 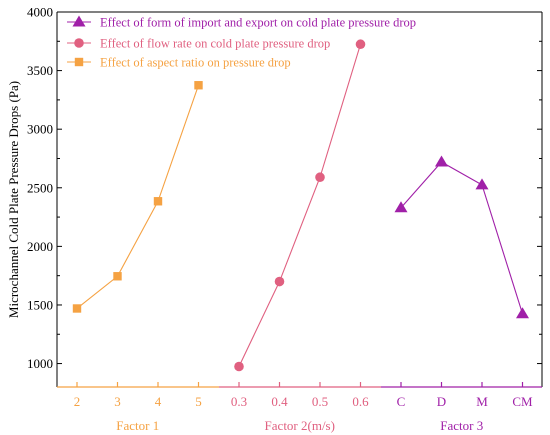 I want to click on x-tick-label: 0.5, so click(x=320, y=401).